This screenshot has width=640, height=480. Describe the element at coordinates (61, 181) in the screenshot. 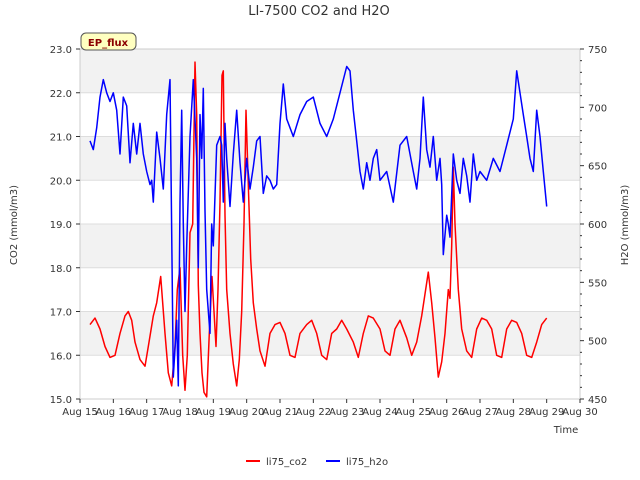

I see `y-left-tick-label: 20.0` at that location.